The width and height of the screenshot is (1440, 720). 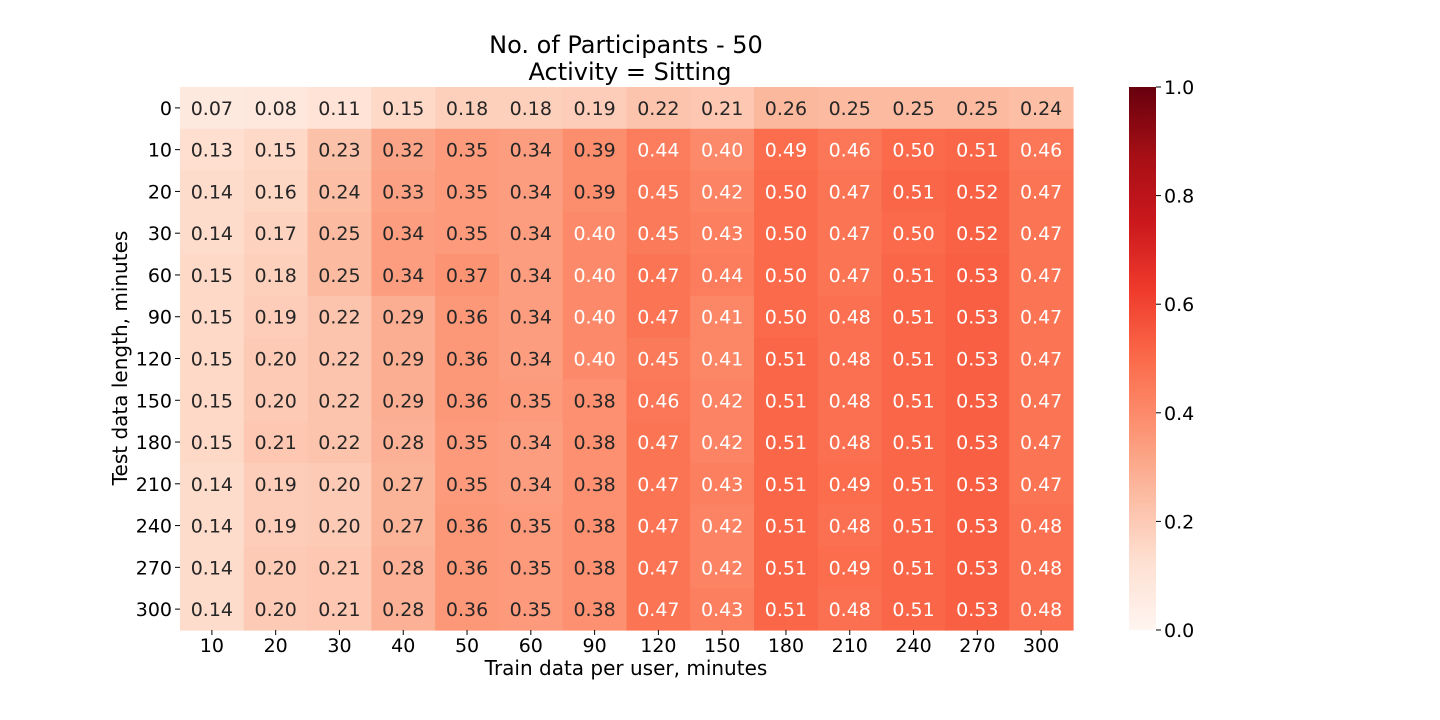 What do you see at coordinates (722, 646) in the screenshot?
I see `x-tick-label: 150` at bounding box center [722, 646].